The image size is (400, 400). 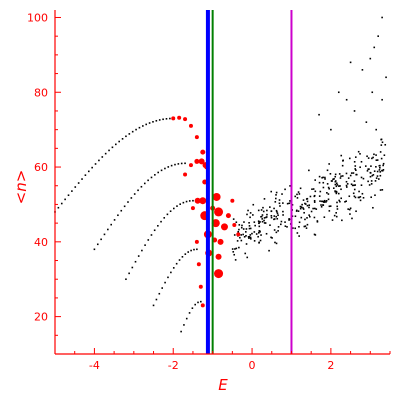 I want to click on x-axis-title: E, so click(x=223, y=385).